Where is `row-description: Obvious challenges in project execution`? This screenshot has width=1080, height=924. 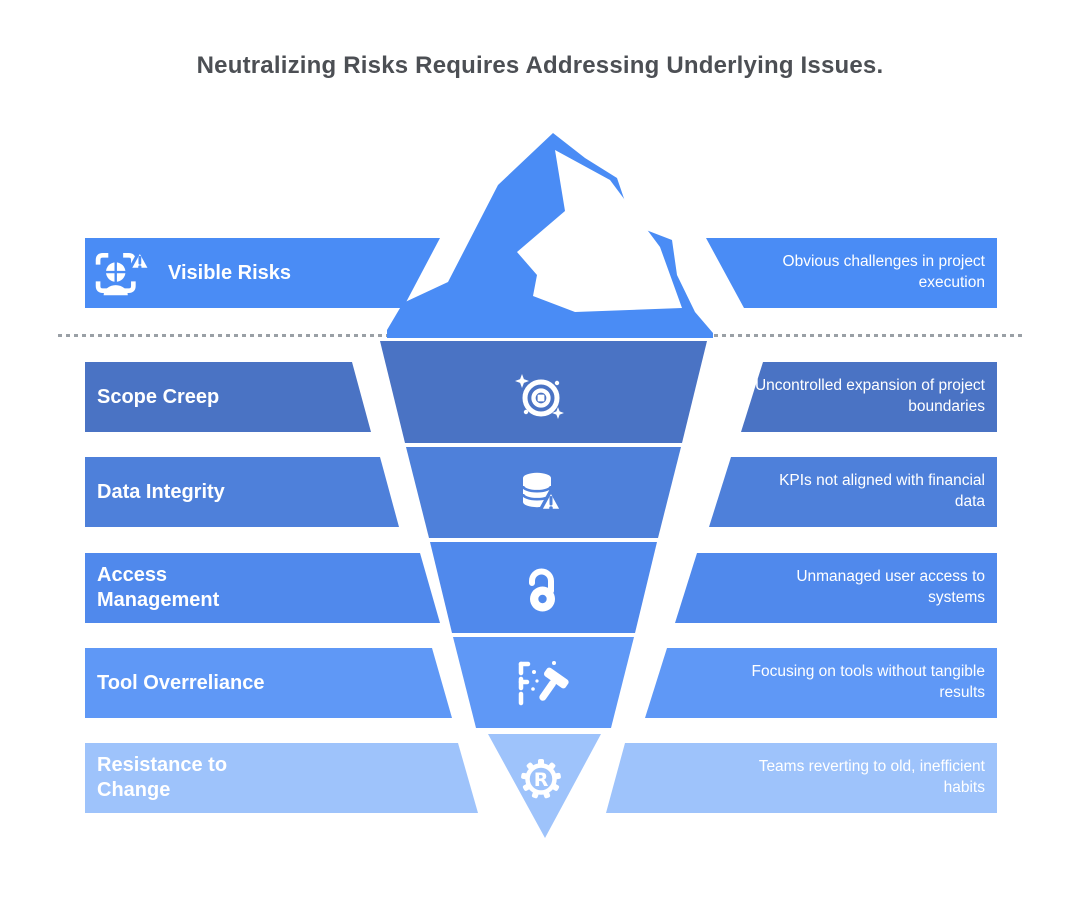 row-description: Obvious challenges in project execution is located at coordinates (883, 272).